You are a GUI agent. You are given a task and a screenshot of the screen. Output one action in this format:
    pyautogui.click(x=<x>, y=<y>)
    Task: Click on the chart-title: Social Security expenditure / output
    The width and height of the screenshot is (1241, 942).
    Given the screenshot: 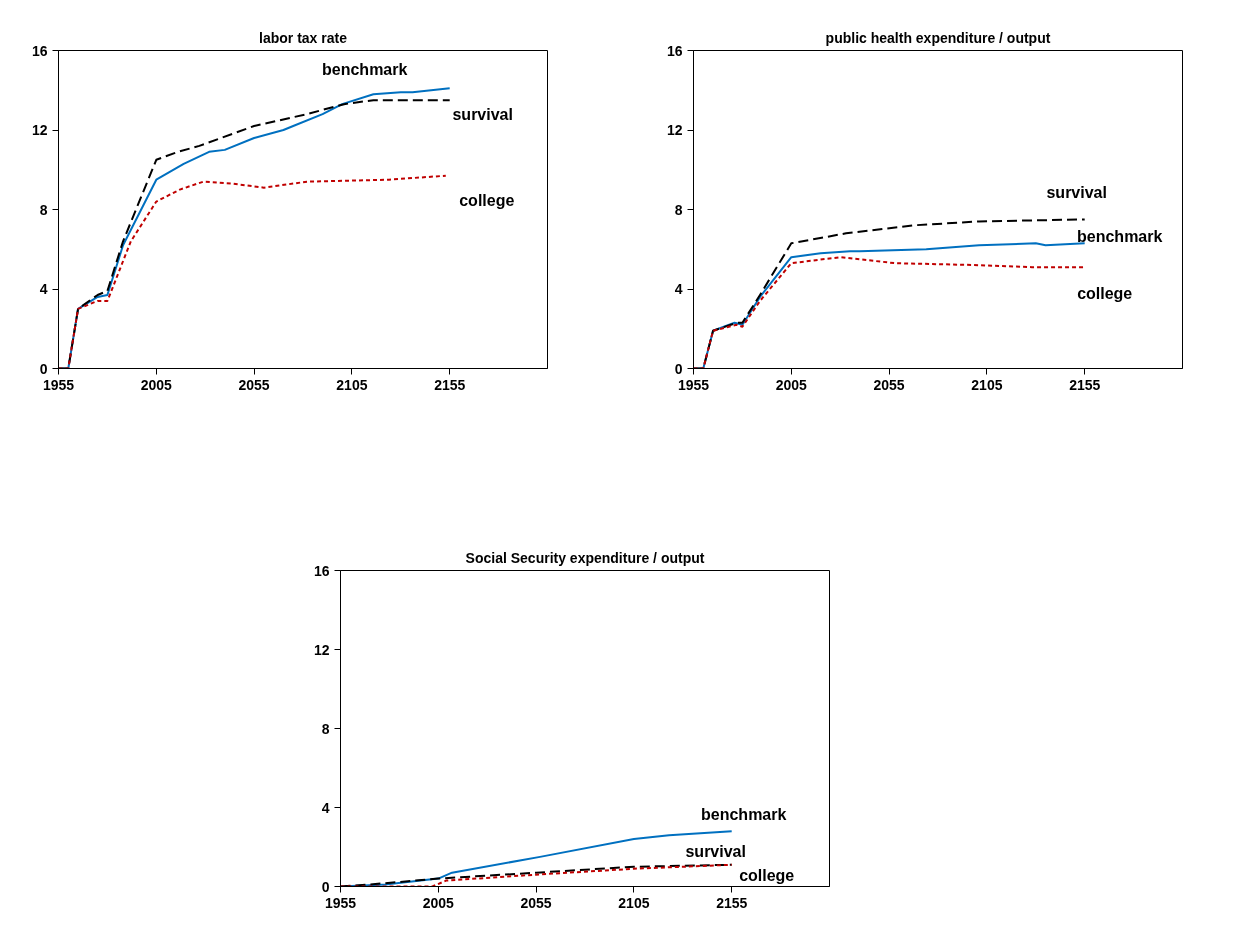 What is the action you would take?
    pyautogui.click(x=585, y=557)
    